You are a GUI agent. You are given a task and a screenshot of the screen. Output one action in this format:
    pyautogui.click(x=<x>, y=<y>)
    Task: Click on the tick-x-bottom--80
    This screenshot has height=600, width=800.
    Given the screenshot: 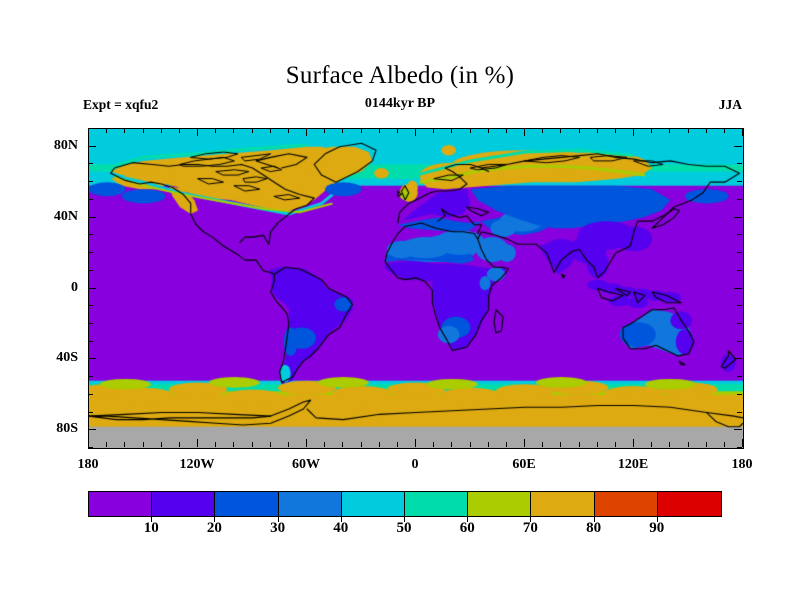 What is the action you would take?
    pyautogui.click(x=270, y=444)
    